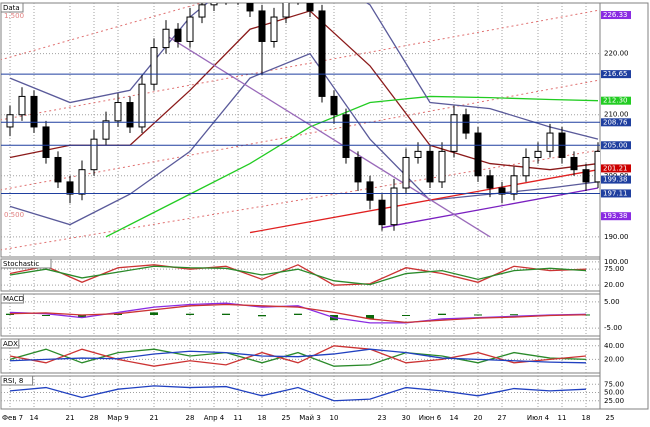 Image resolution: width=650 pixels, height=427 pixels. I want to click on panel-title: Stochastic, so click(21, 264).